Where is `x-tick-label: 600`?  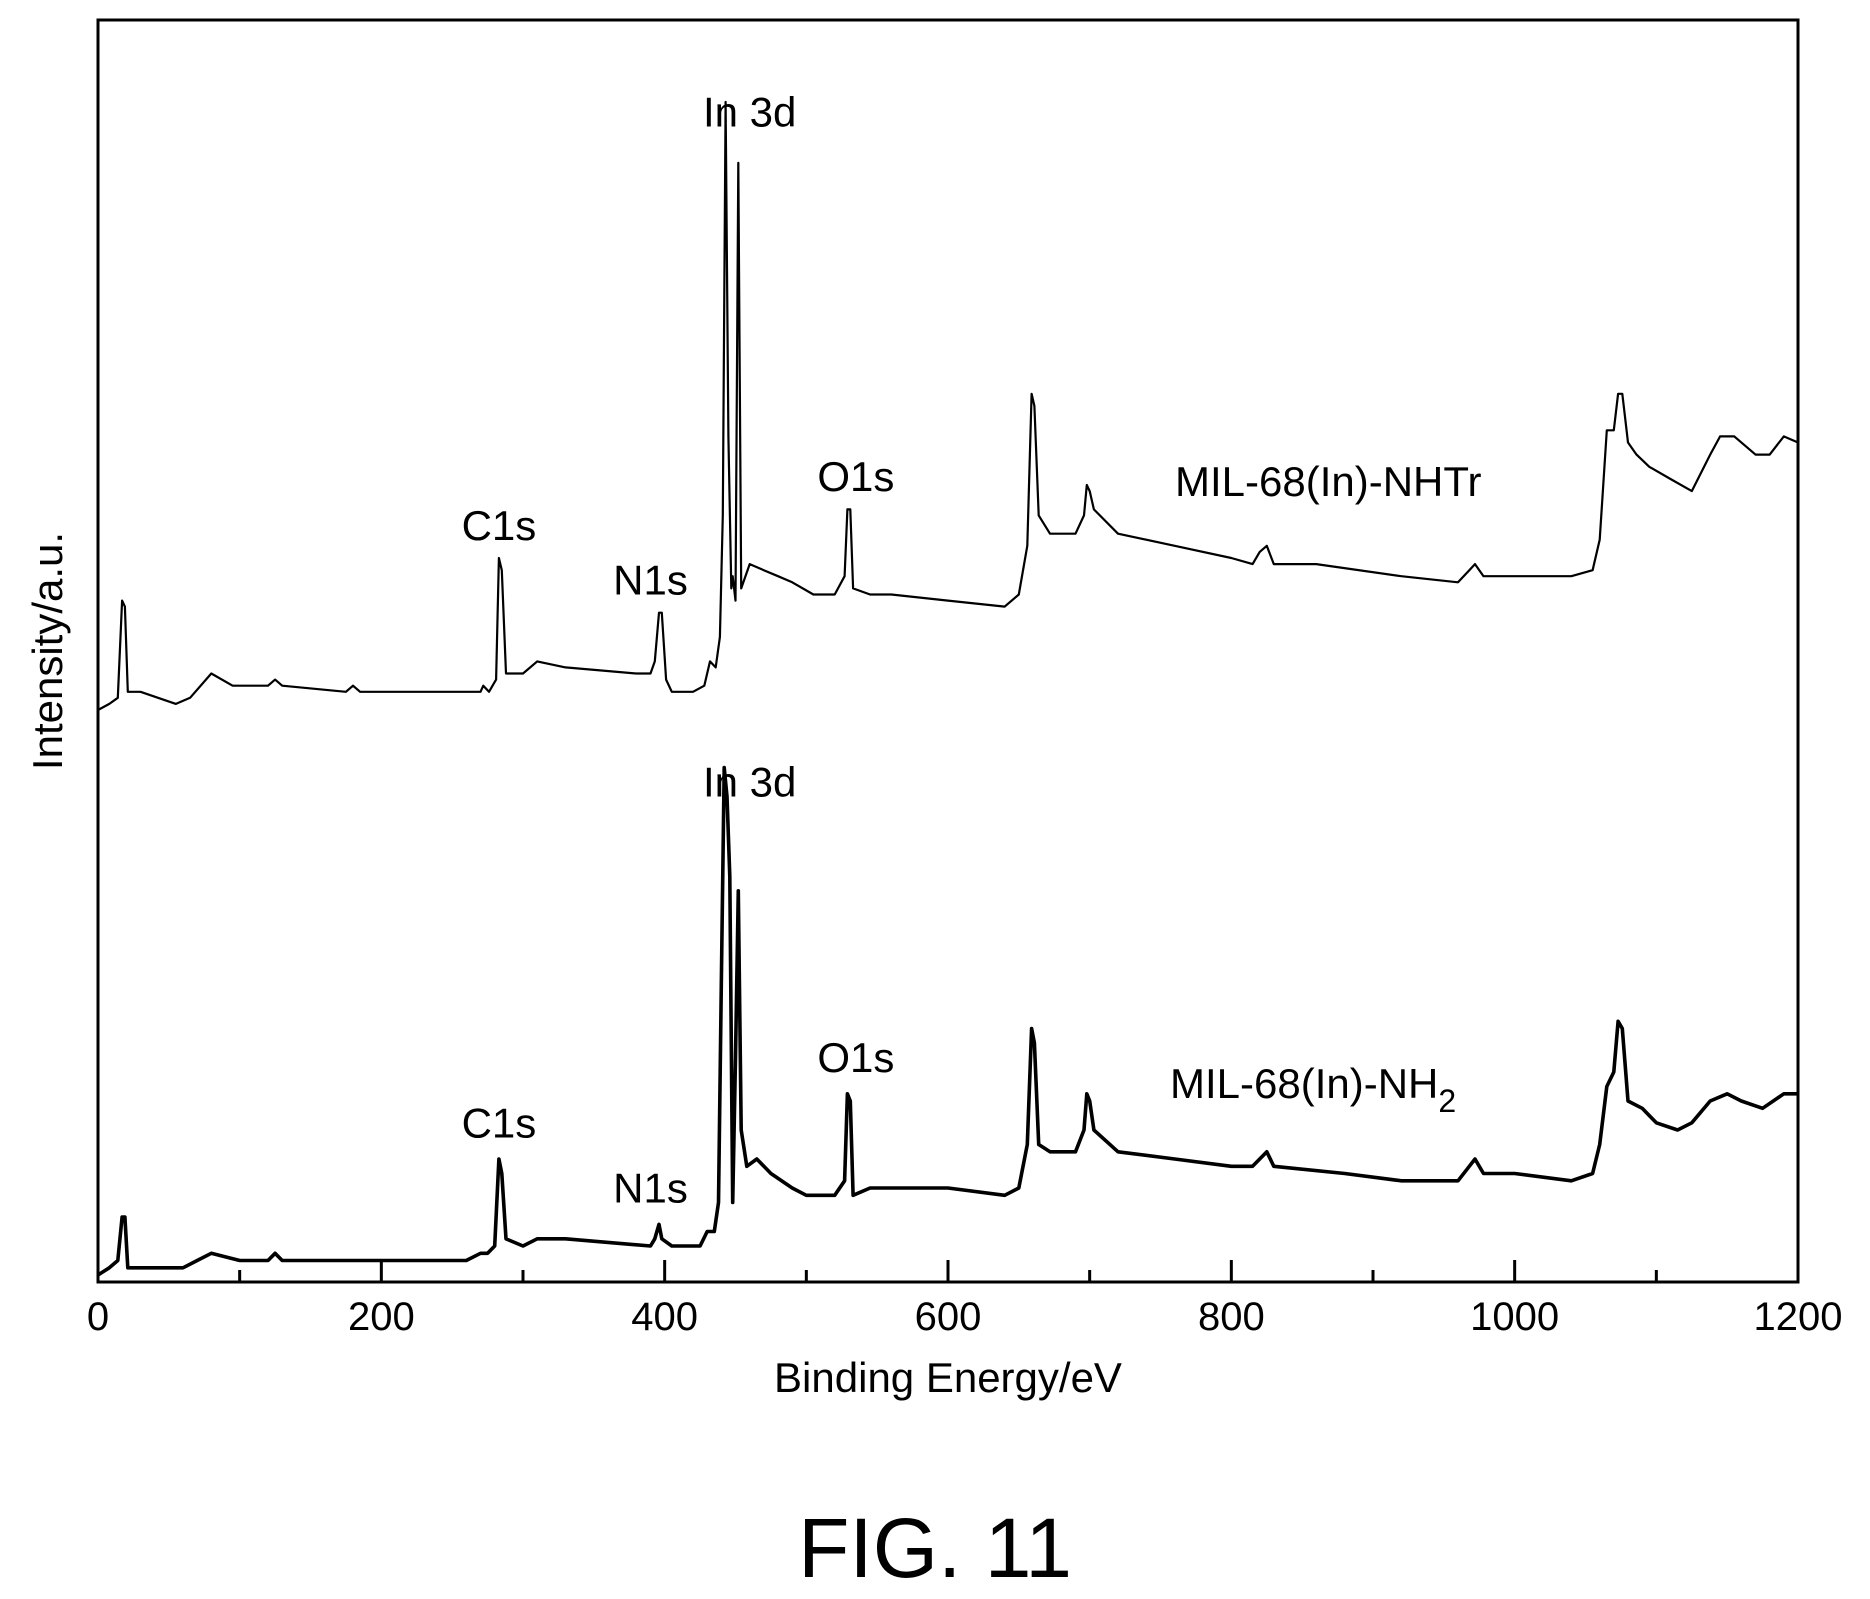
x-tick-label: 600 is located at coordinates (948, 1317).